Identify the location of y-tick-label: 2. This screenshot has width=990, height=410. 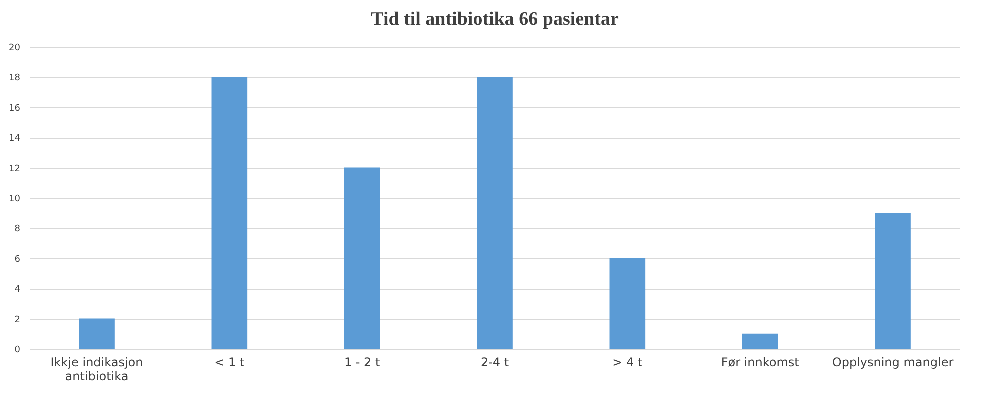
(17, 320).